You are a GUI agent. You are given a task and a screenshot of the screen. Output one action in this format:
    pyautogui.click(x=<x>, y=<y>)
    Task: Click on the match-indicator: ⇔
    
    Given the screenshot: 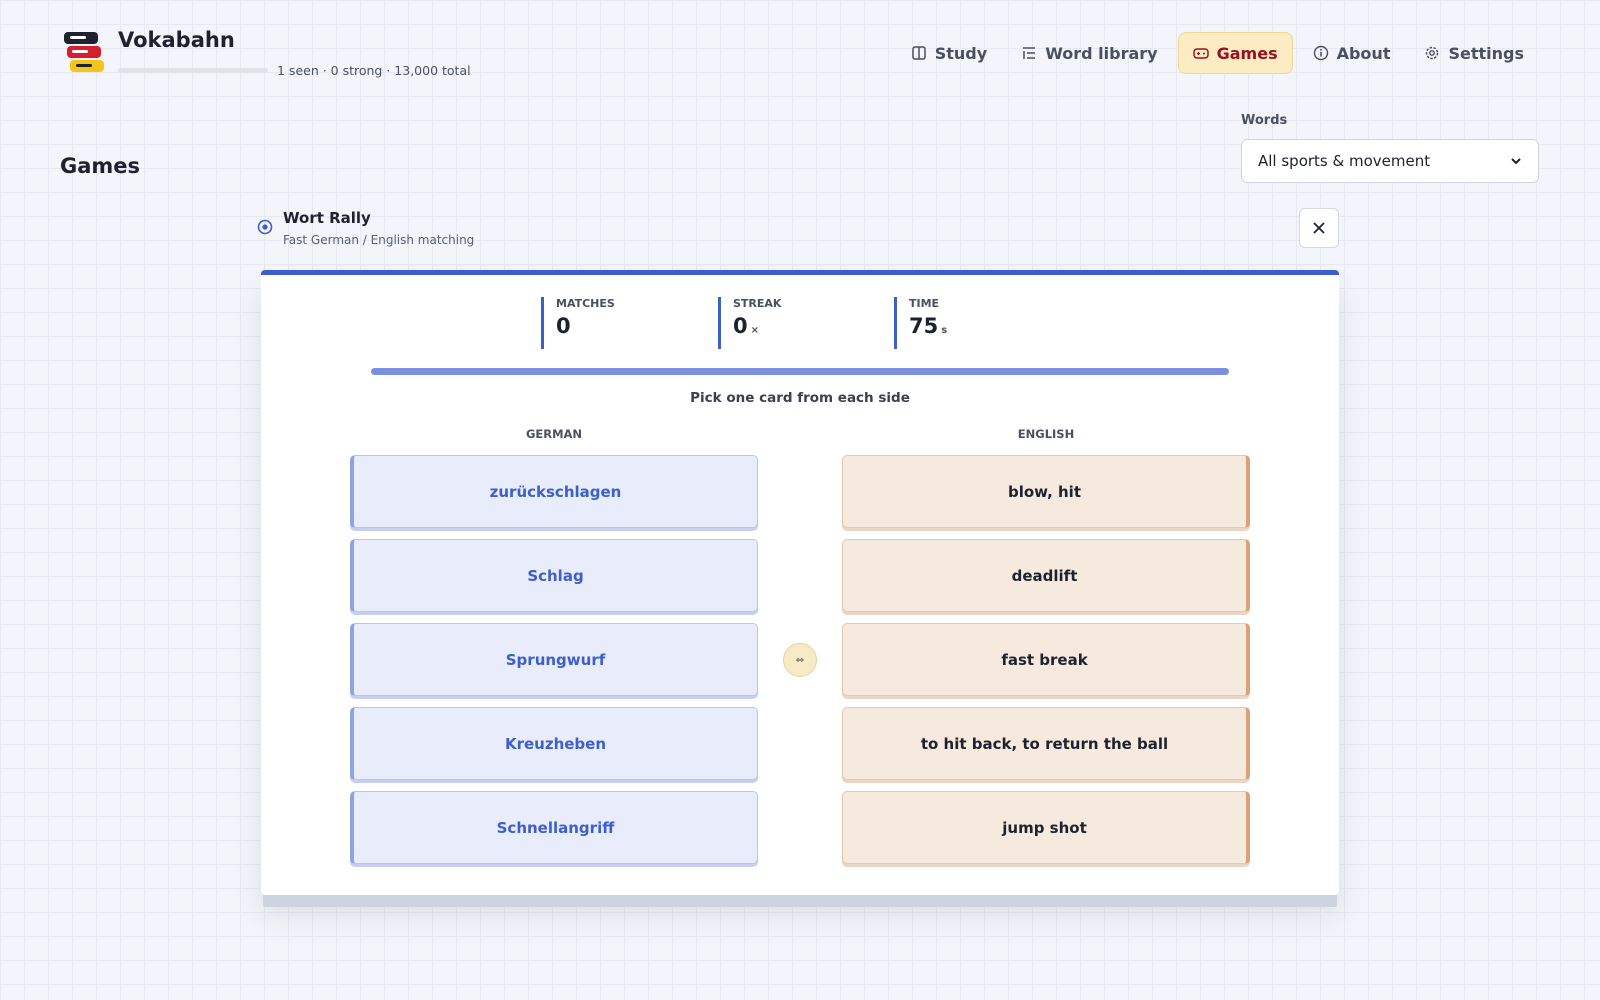 What is the action you would take?
    pyautogui.click(x=800, y=660)
    